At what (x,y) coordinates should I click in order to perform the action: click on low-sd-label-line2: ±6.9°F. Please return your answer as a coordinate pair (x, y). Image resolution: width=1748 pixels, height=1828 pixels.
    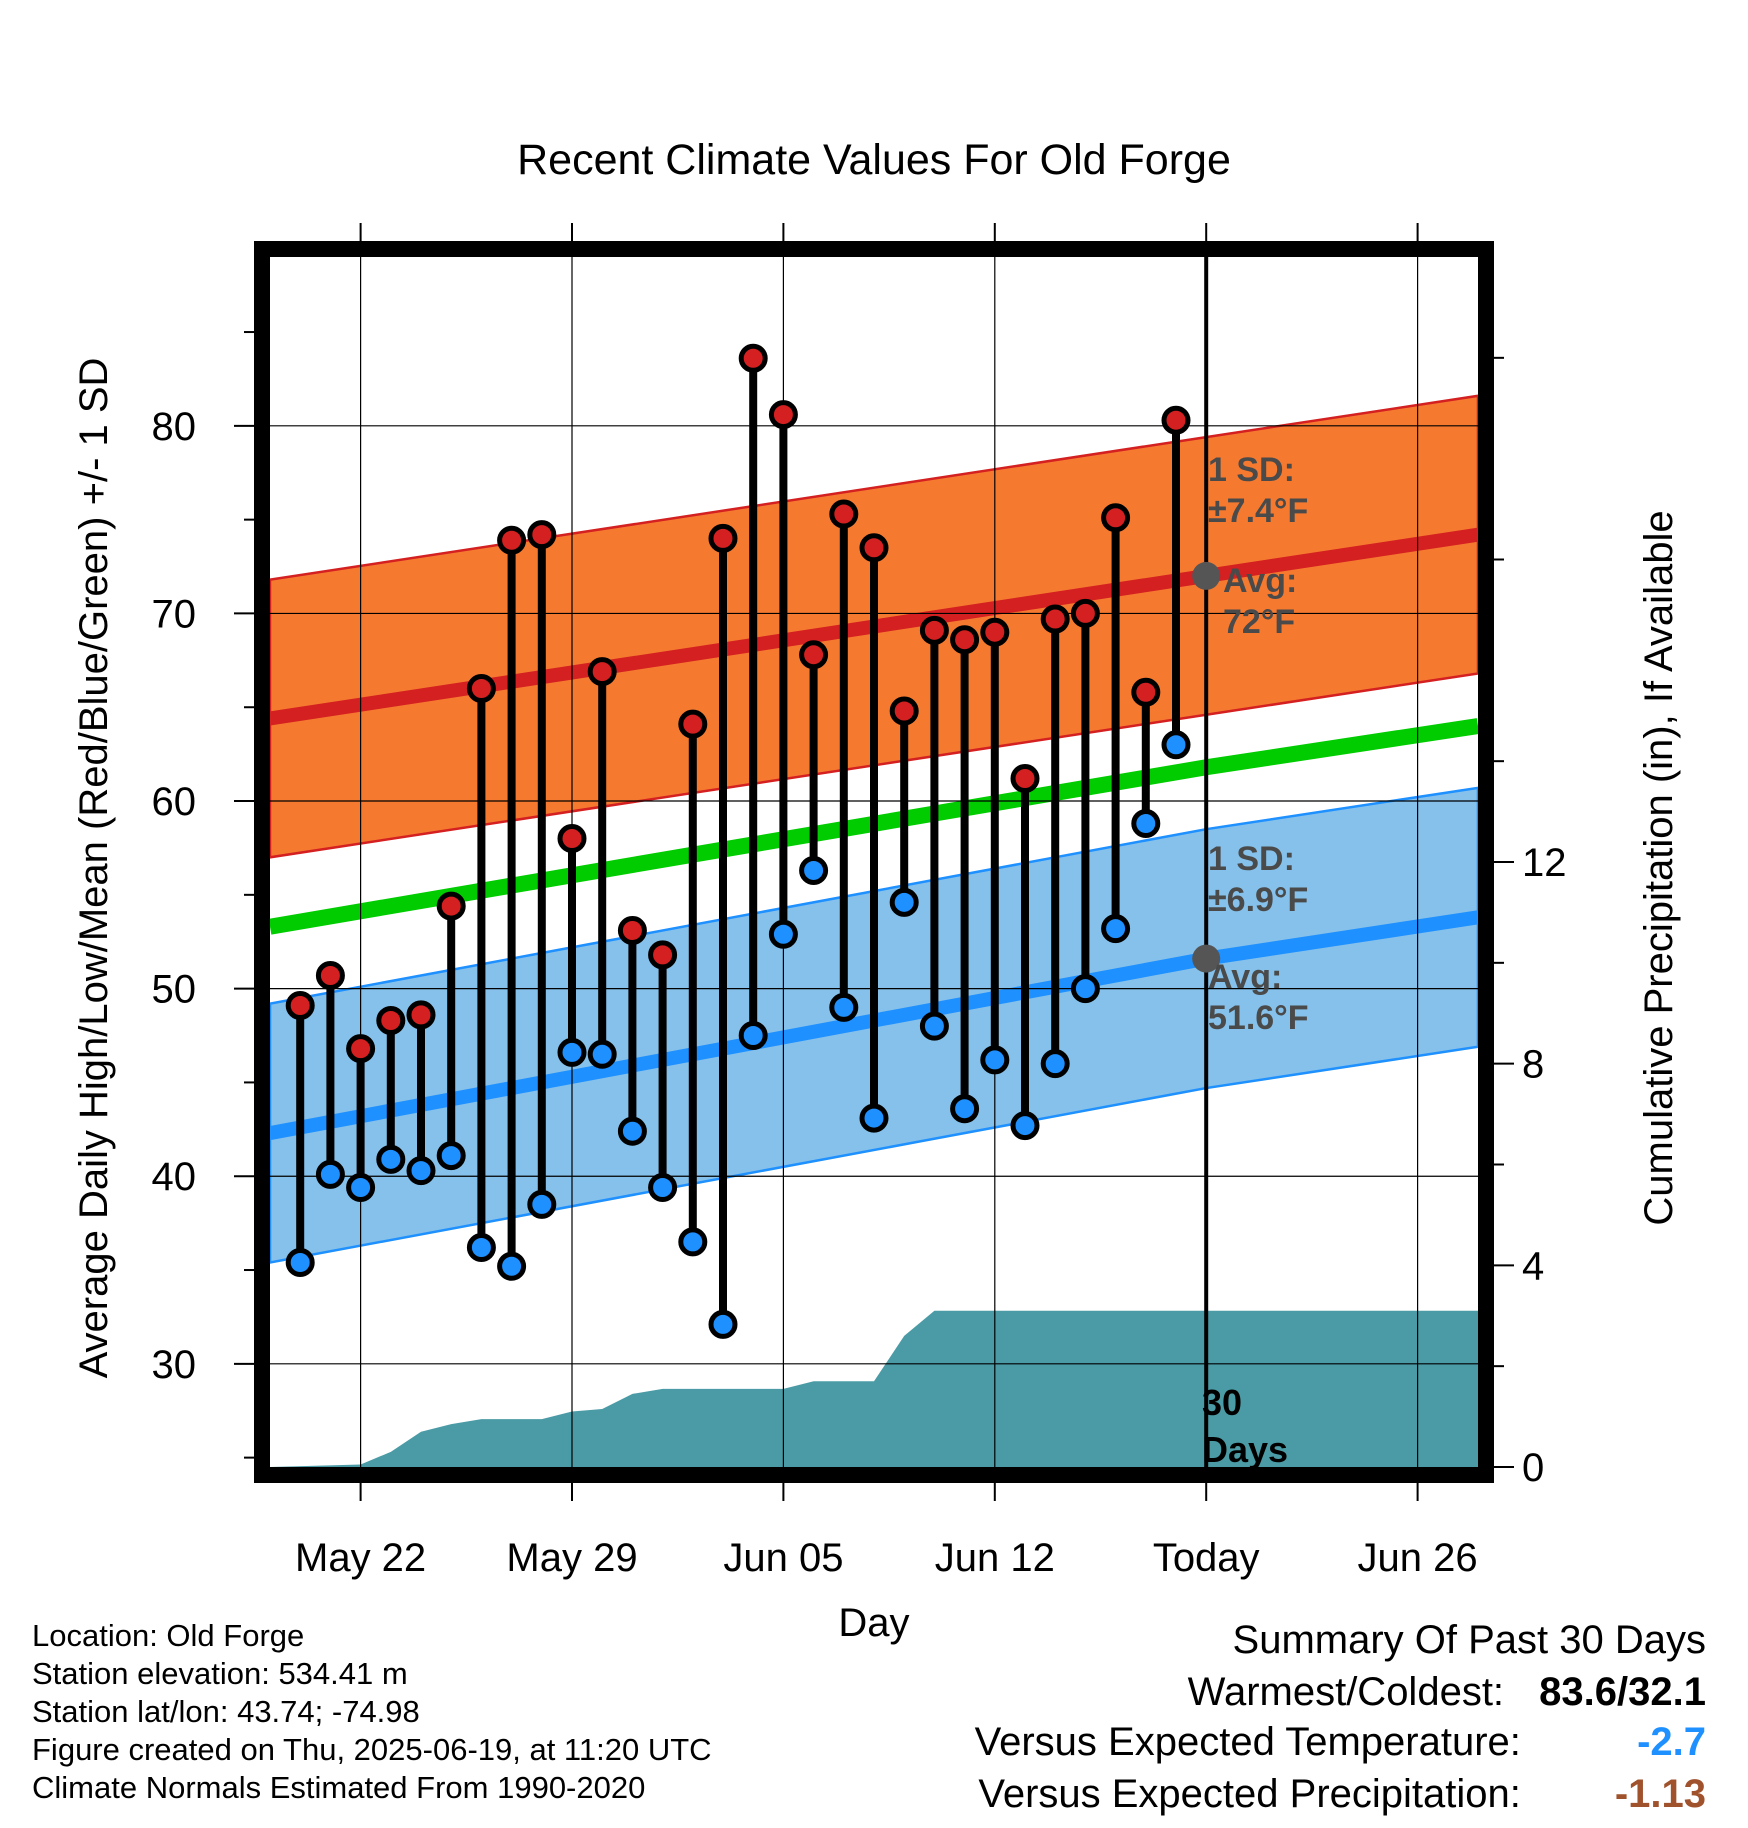
    Looking at the image, I should click on (1258, 900).